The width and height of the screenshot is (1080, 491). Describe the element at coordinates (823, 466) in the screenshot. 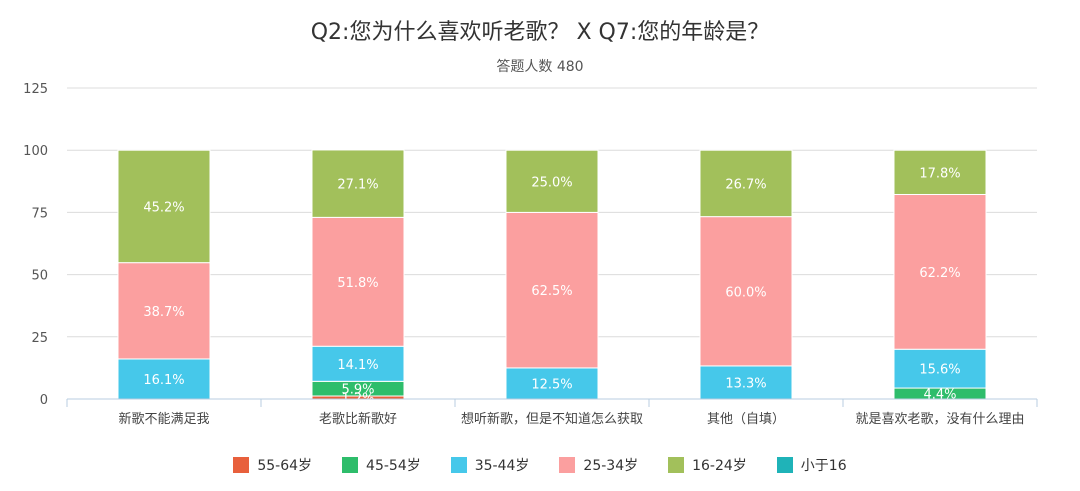

I see `legend-label: 小于16` at that location.